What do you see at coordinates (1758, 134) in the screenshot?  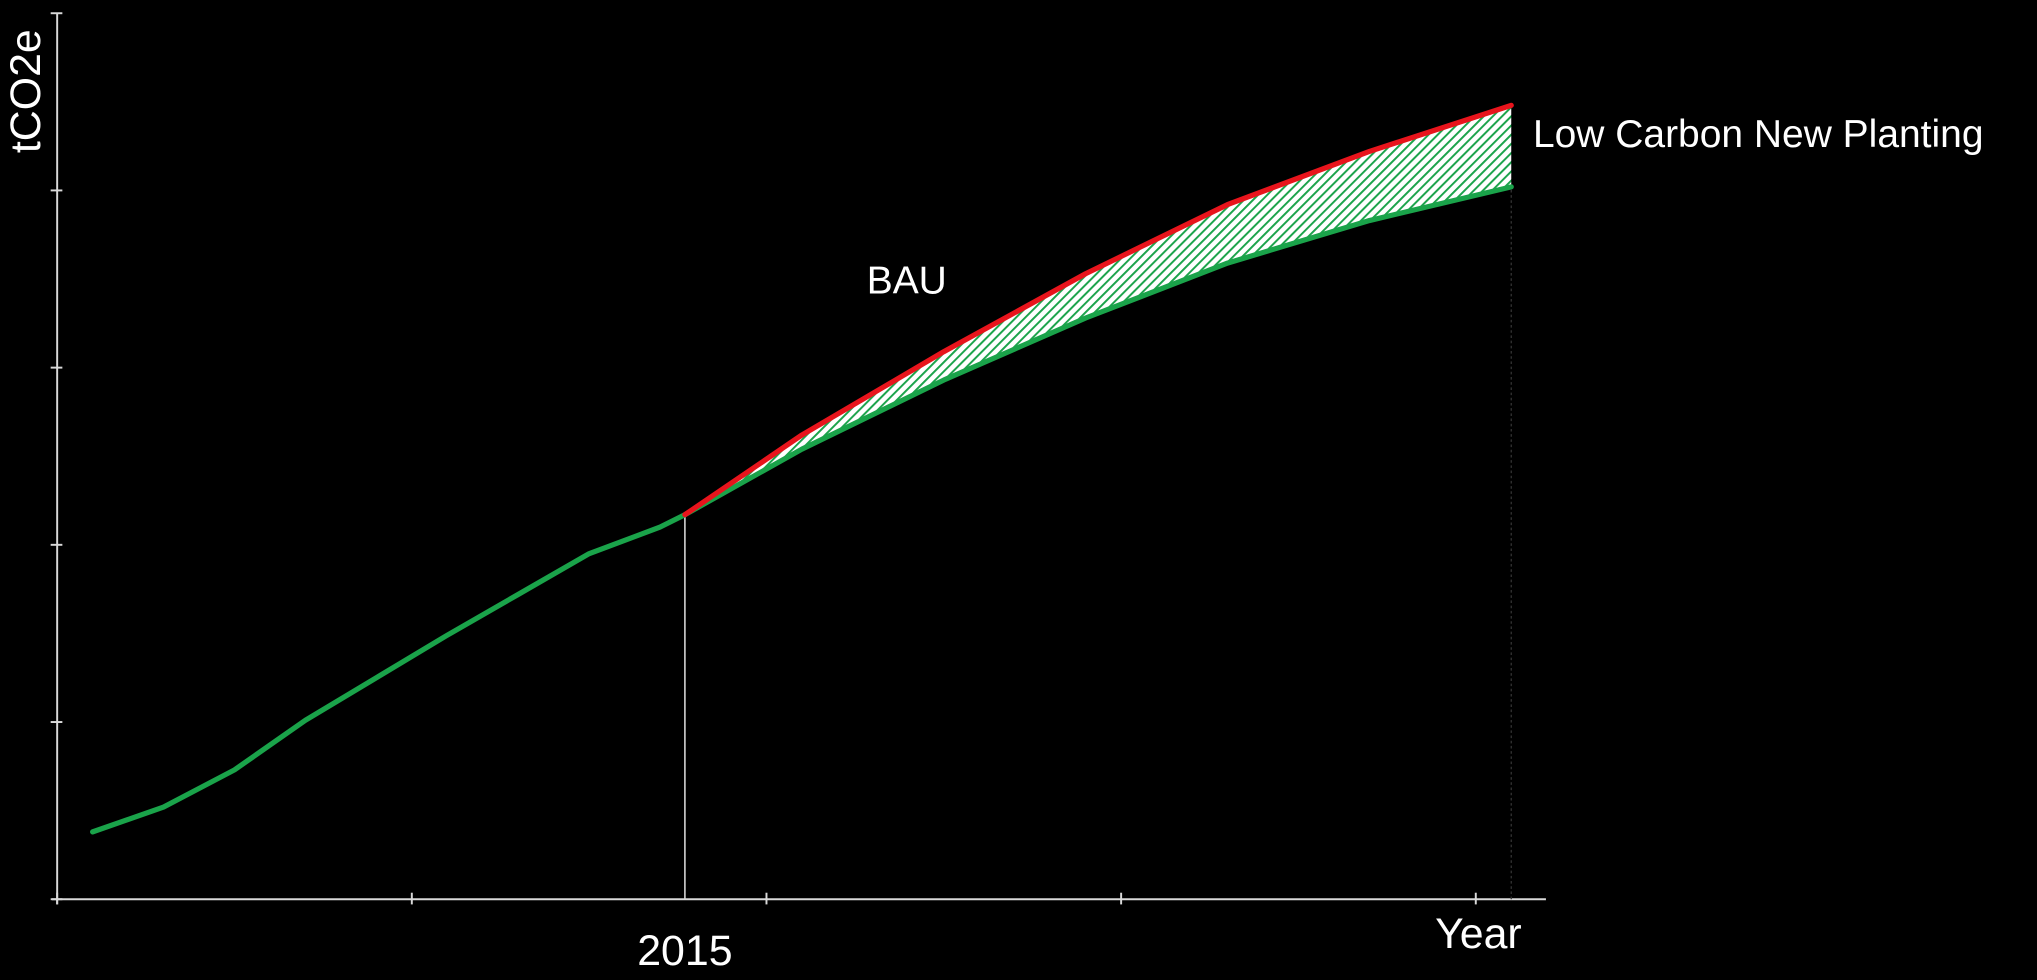 I see `annotation: Low Carbon New Planting` at bounding box center [1758, 134].